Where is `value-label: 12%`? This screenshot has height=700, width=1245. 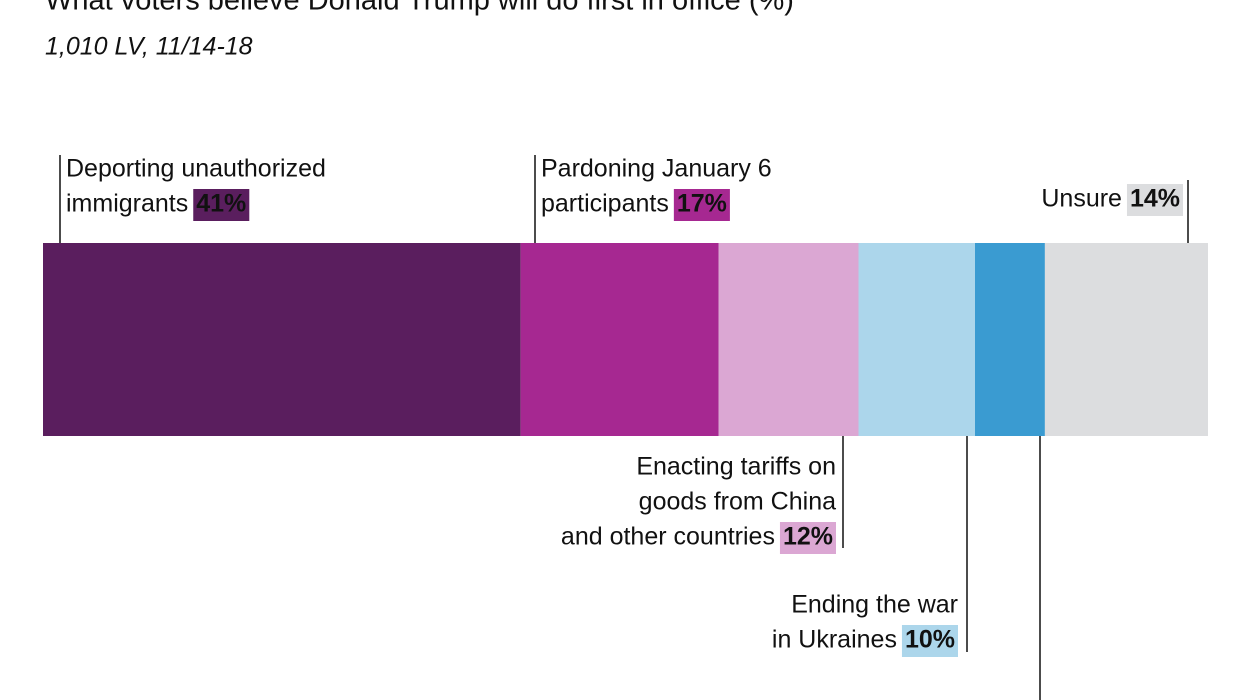
value-label: 12% is located at coordinates (808, 537).